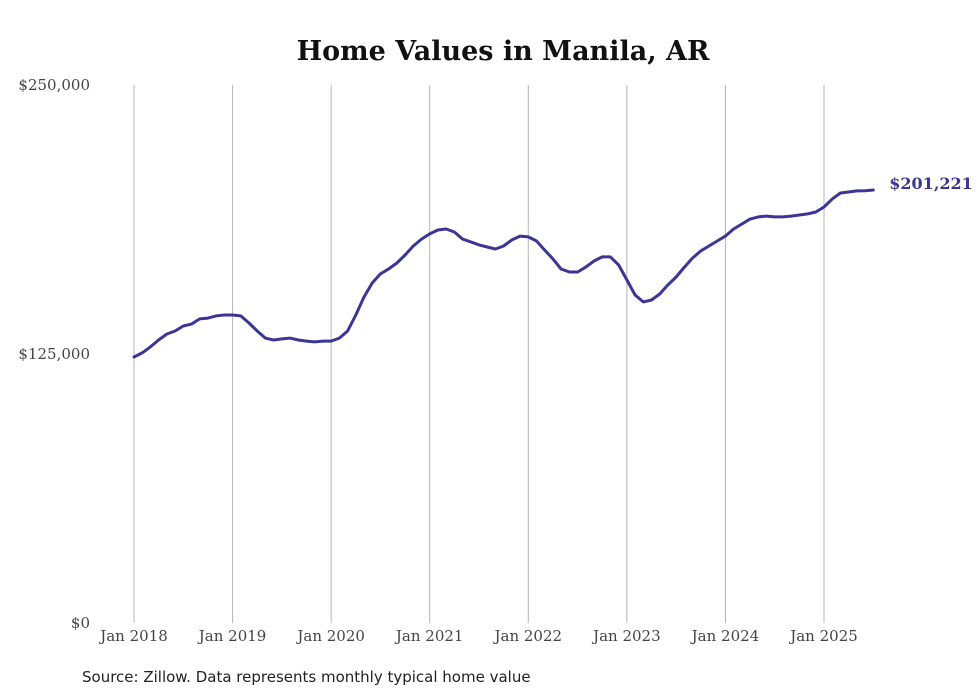 This screenshot has width=980, height=699. I want to click on y-axis: $0 $125,000 $250,000, so click(54, 354).